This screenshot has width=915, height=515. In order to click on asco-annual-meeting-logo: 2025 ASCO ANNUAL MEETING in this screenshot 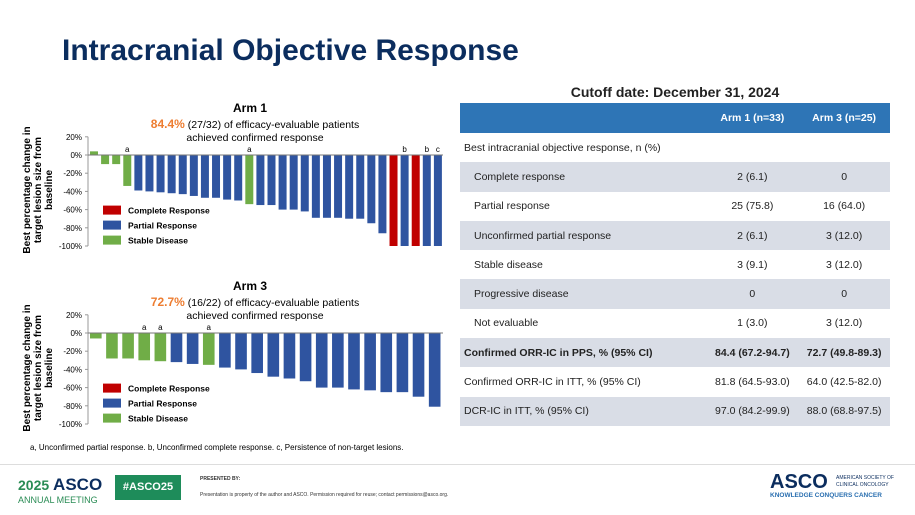, I will do `click(60, 490)`.